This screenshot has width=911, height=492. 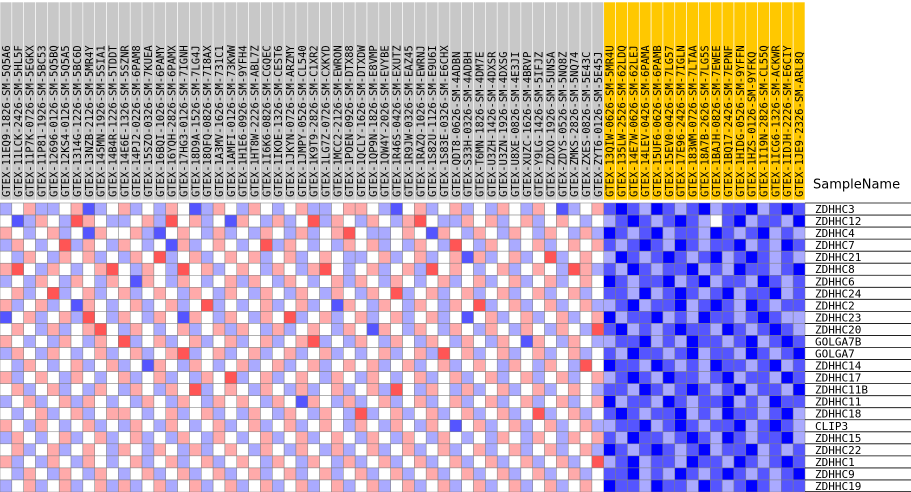 What do you see at coordinates (838, 450) in the screenshot?
I see `row-label: ZDHHC22` at bounding box center [838, 450].